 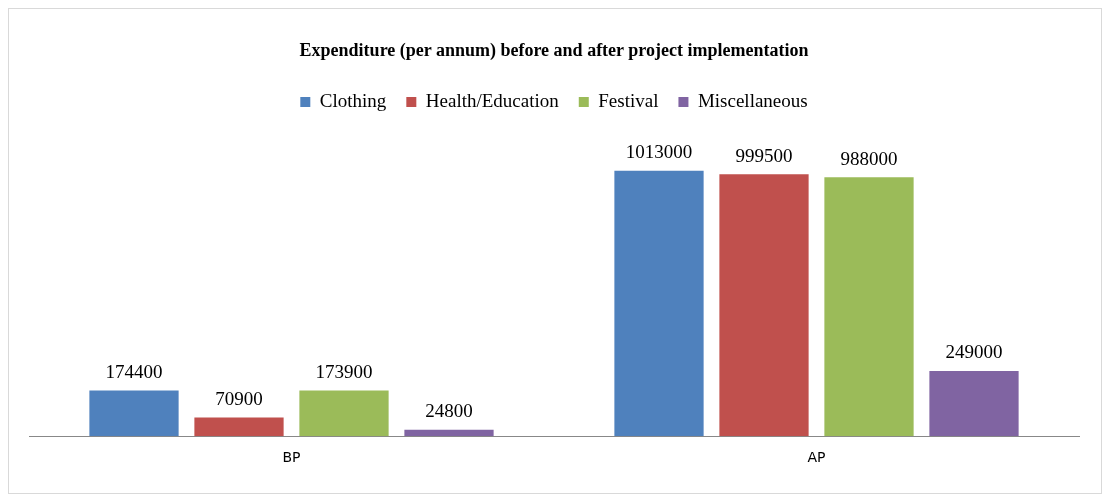 What do you see at coordinates (492, 101) in the screenshot?
I see `legend-label: Health/Education` at bounding box center [492, 101].